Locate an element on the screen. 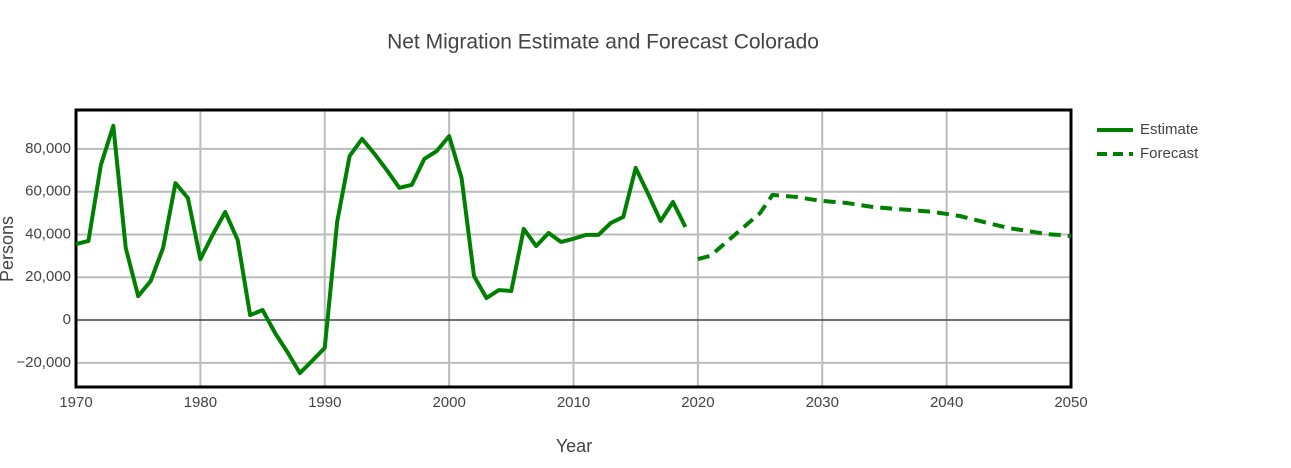 The height and width of the screenshot is (468, 1291). x-tick-label: 2020 is located at coordinates (697, 402).